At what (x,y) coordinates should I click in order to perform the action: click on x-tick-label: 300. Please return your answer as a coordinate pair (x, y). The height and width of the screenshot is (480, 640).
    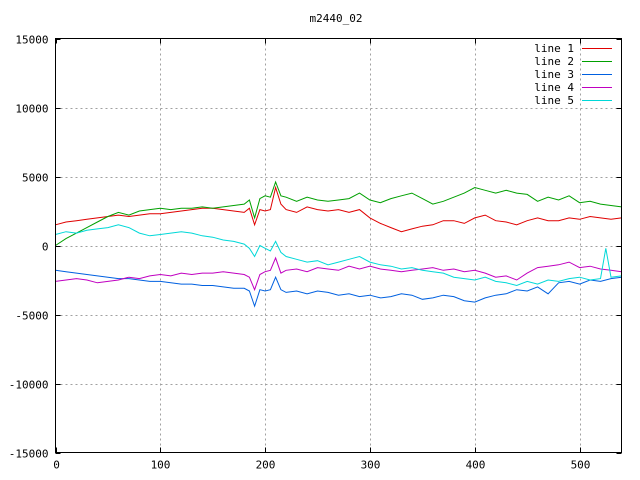
    Looking at the image, I should click on (371, 465).